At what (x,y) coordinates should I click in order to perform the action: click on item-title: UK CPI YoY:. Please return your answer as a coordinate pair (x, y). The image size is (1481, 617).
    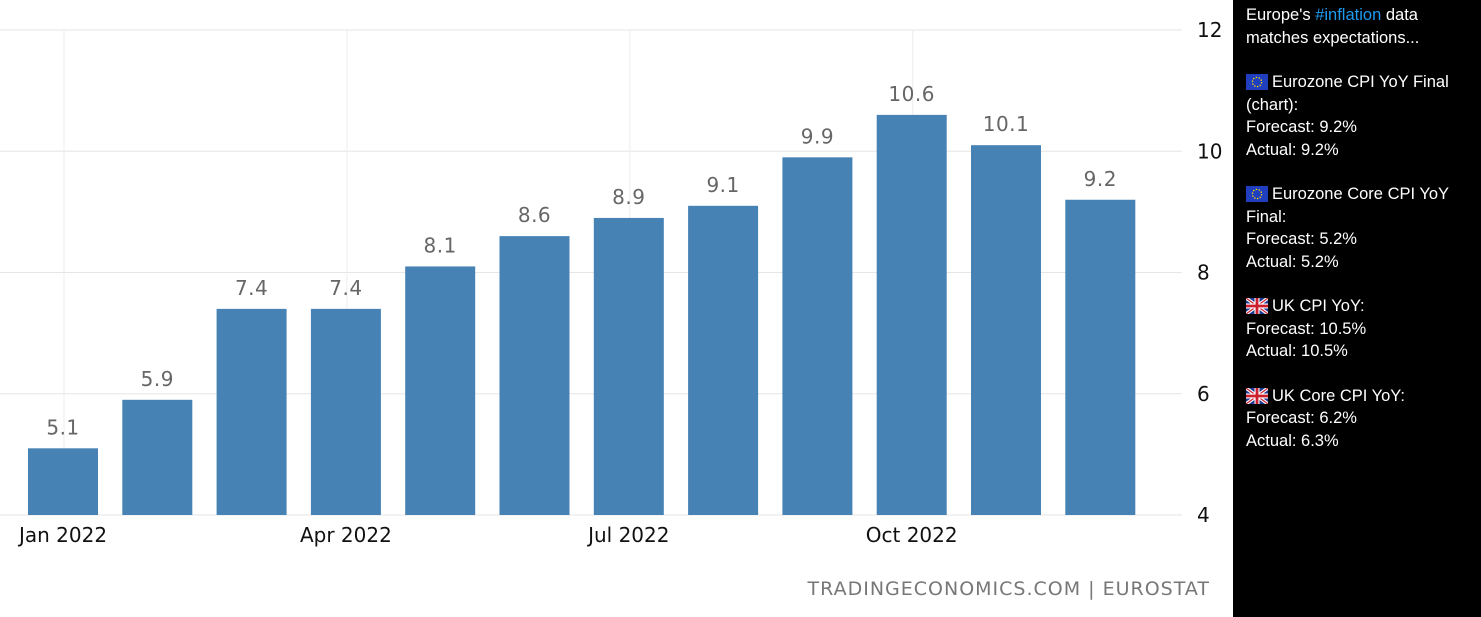
    Looking at the image, I should click on (1363, 306).